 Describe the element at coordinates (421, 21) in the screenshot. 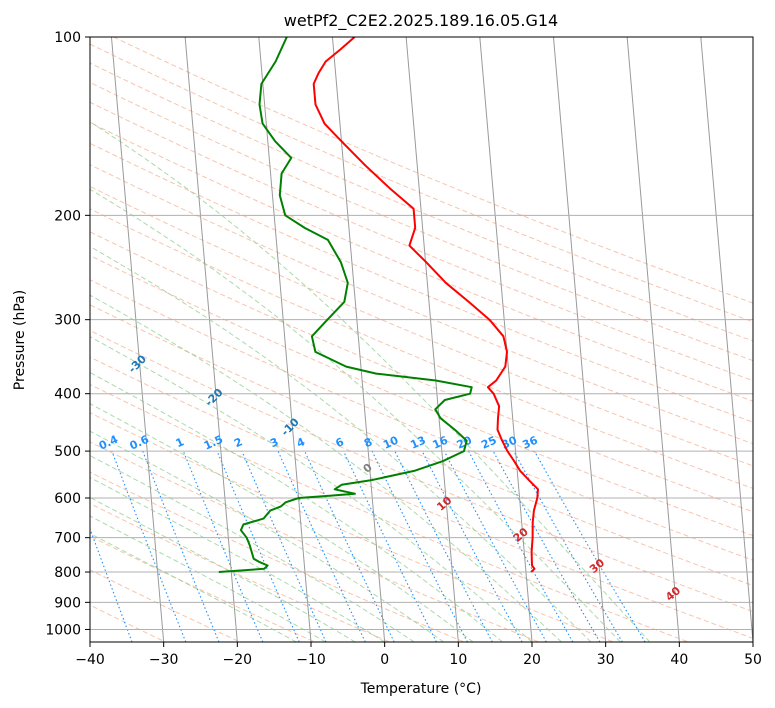

I see `chart-title: wetPf2_C2E2.2025.189.16.05.G14` at that location.